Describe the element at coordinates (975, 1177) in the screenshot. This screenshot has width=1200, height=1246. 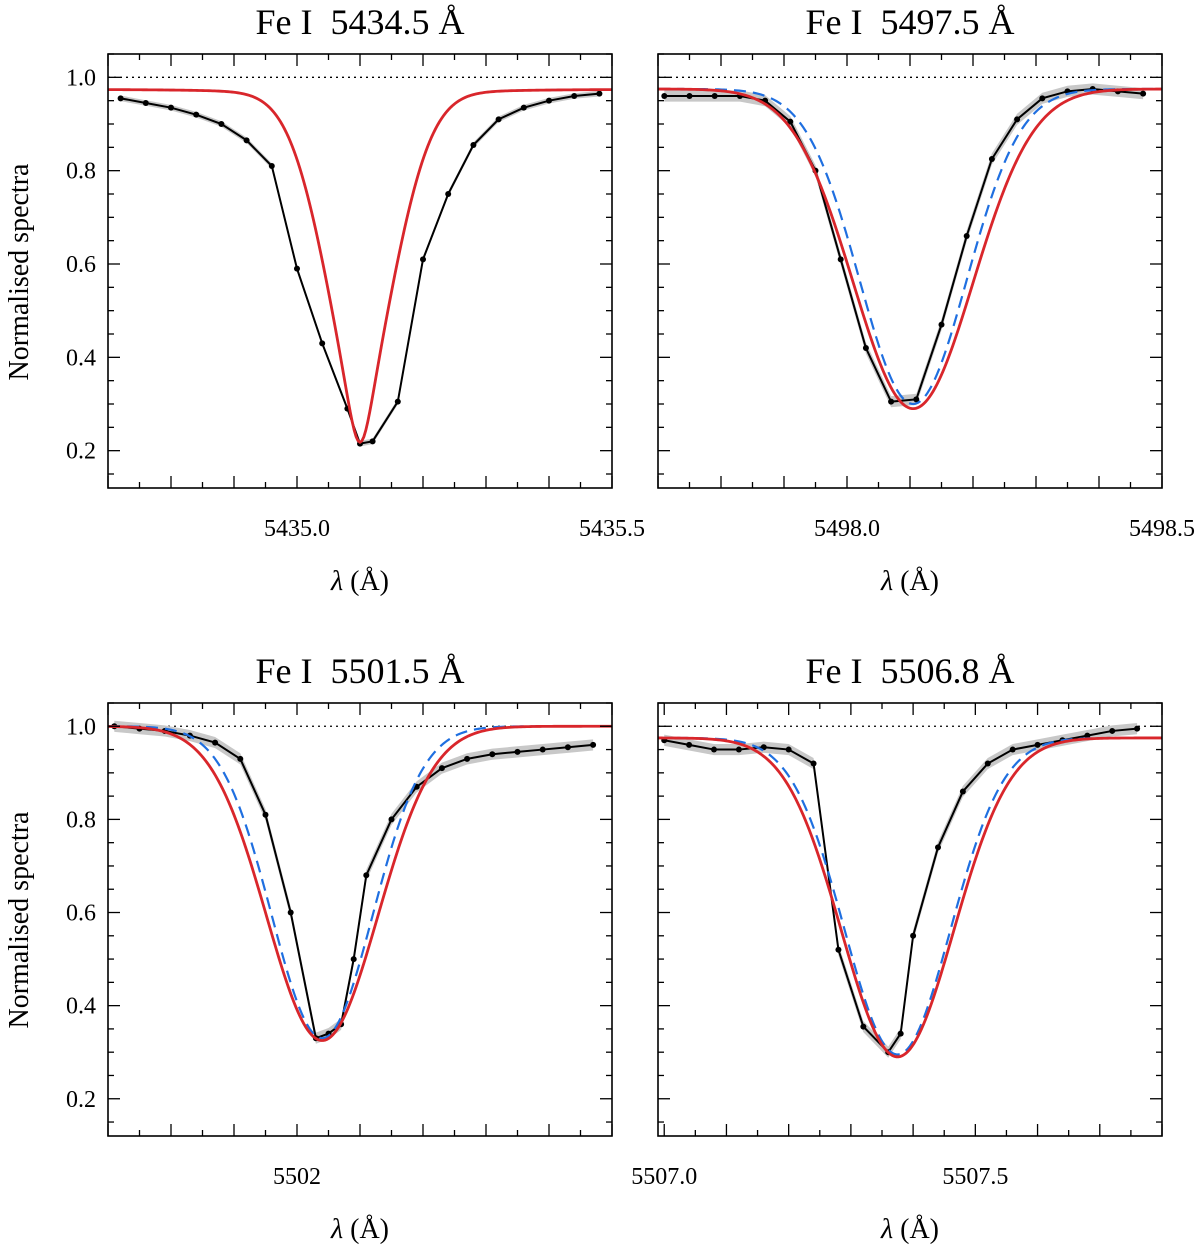
I see `x-tick-label: 5507.5` at that location.